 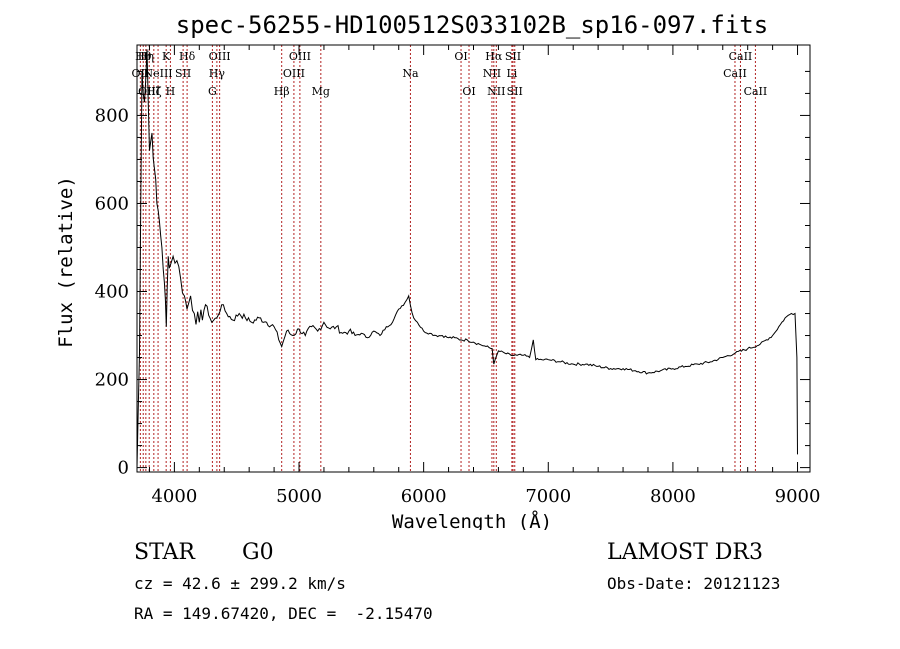 What do you see at coordinates (146, 56) in the screenshot?
I see `line-marker-label-2: Hη` at bounding box center [146, 56].